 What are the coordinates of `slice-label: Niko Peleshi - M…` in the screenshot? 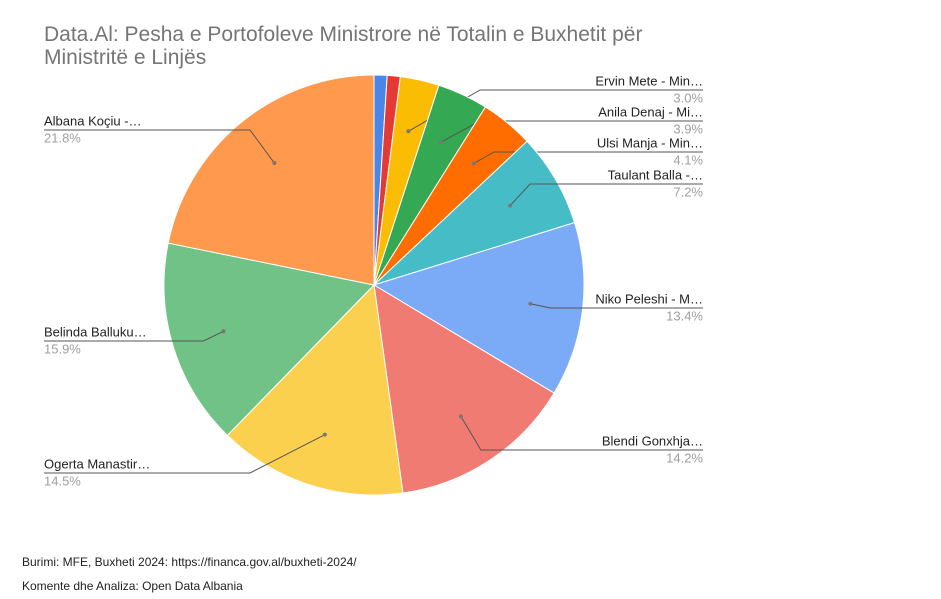 It's located at (649, 298).